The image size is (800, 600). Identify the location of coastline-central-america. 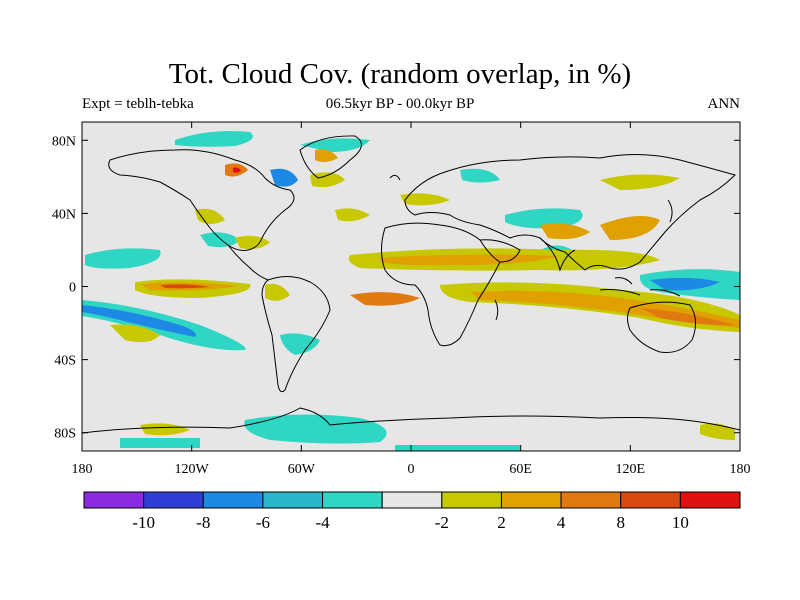
(248, 262).